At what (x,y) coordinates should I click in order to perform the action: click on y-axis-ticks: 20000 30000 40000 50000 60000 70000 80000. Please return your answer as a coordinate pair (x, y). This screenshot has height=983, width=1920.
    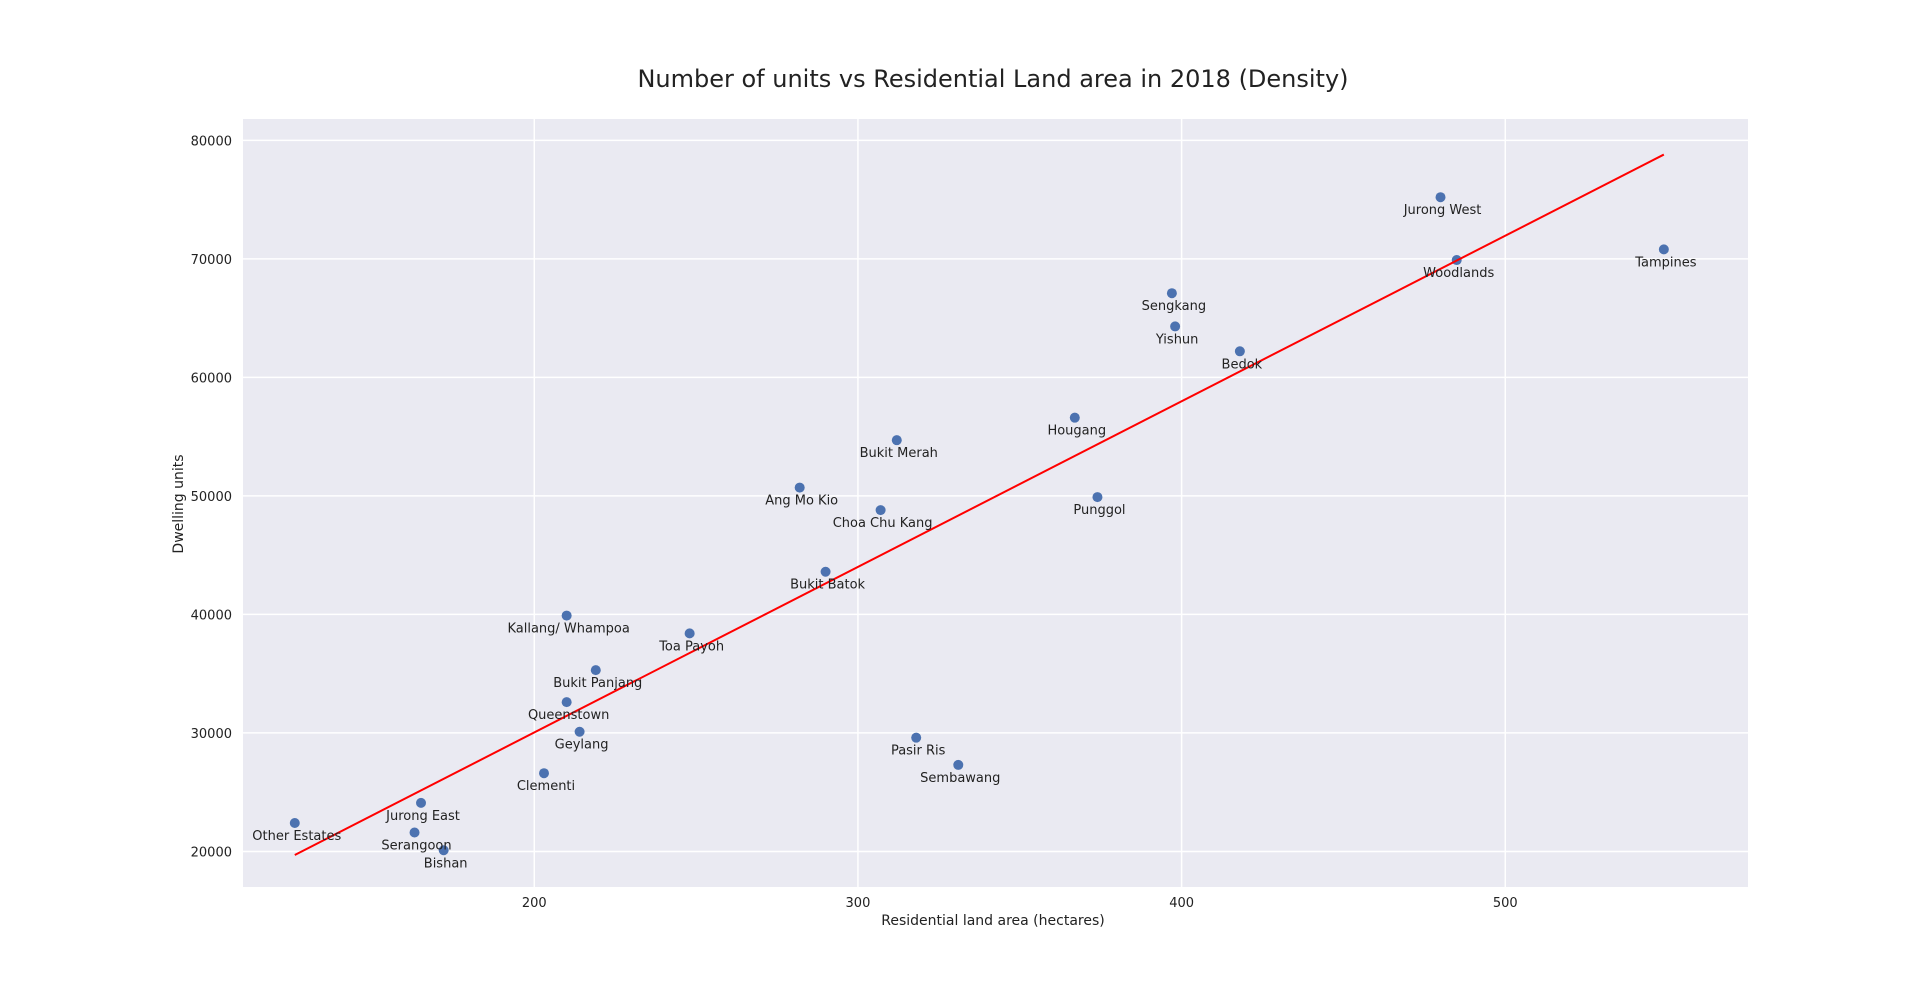
    Looking at the image, I should click on (211, 497).